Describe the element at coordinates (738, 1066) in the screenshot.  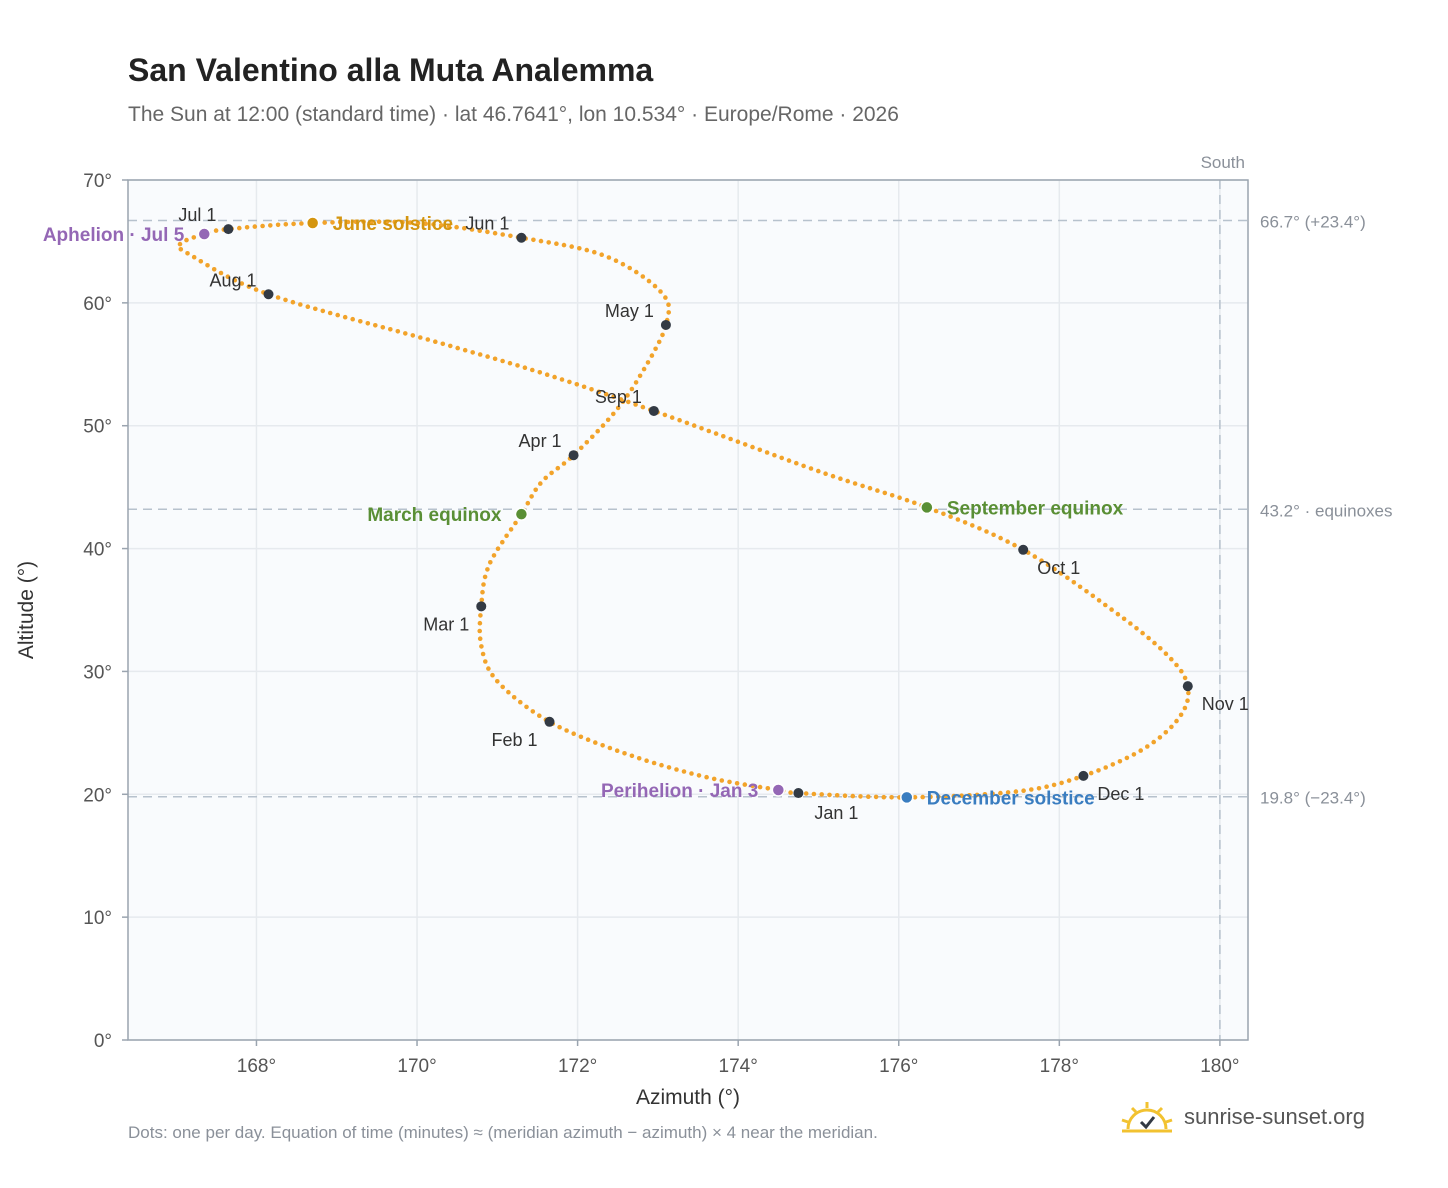
I see `x-tick-label: 174°` at that location.